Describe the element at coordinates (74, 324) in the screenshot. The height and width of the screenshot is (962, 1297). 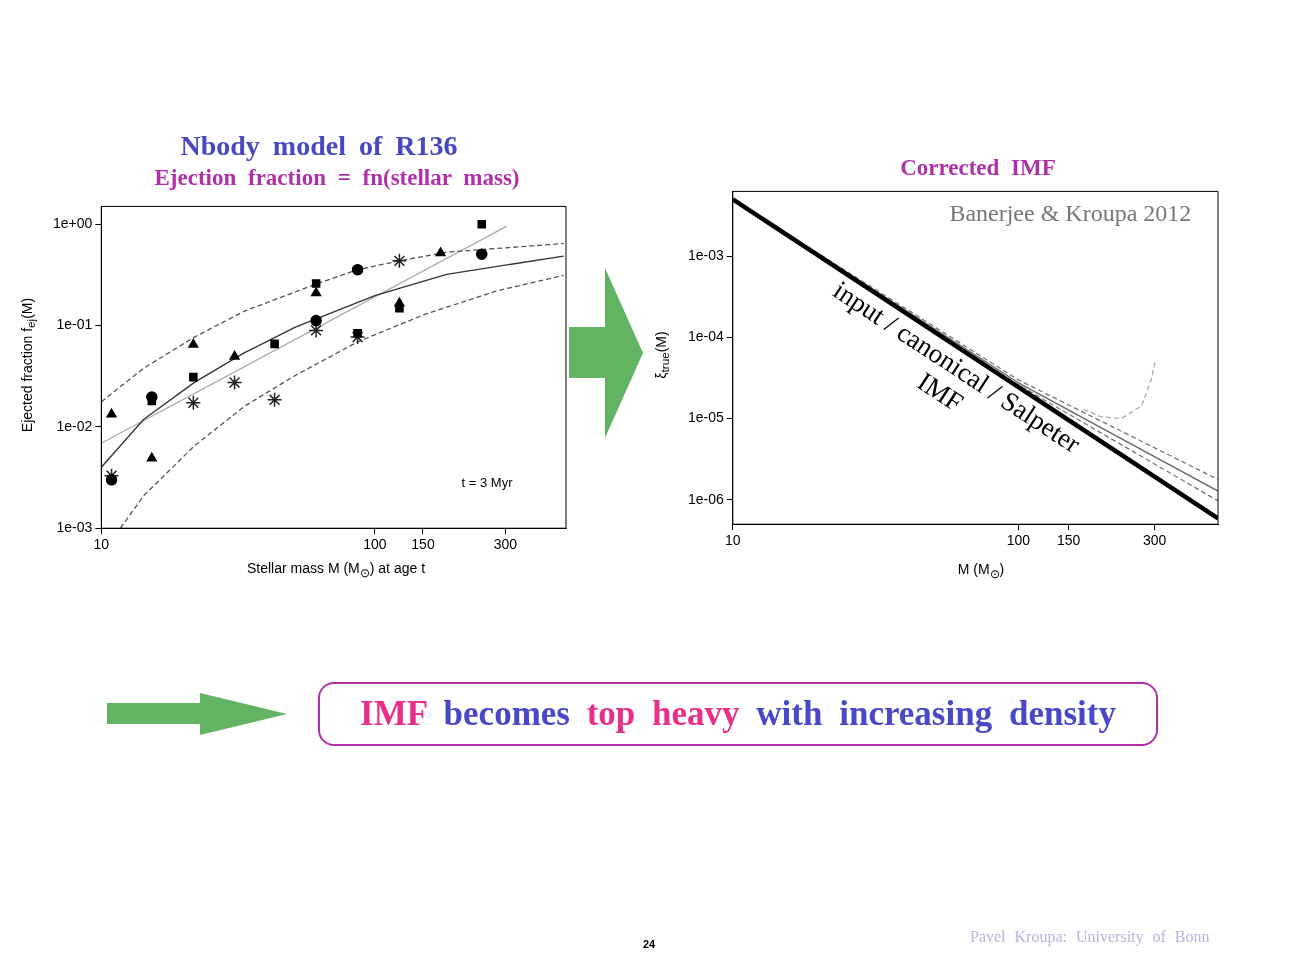
I see `y-tick-label: 1e-01` at that location.